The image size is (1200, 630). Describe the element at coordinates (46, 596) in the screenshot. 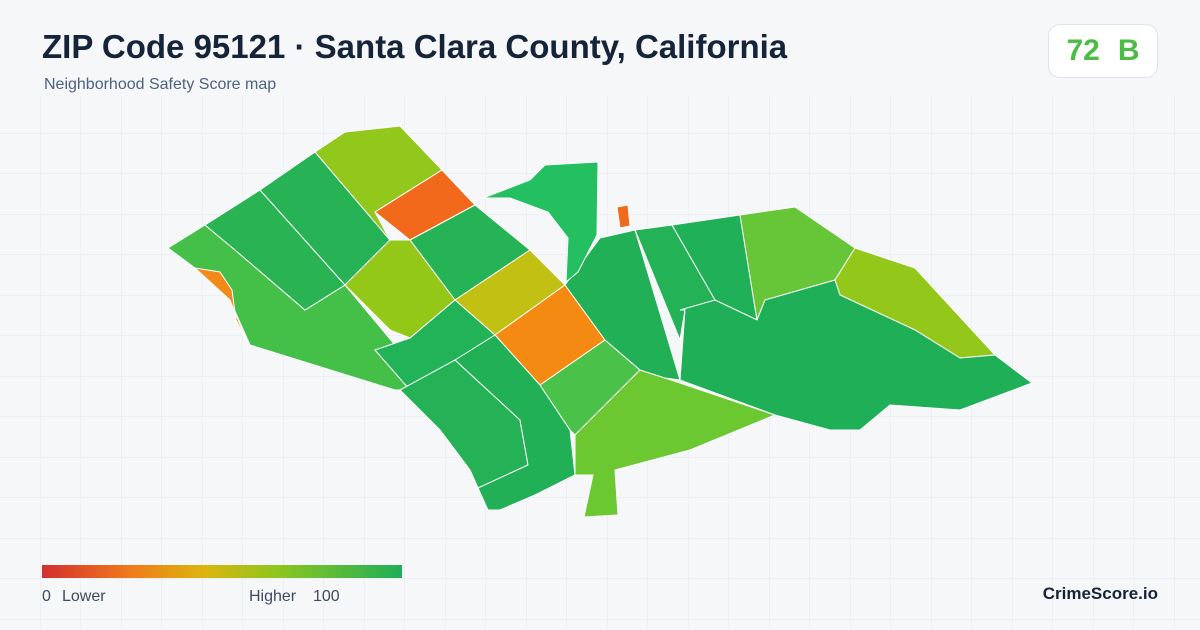

I see `legend-min: 0` at that location.